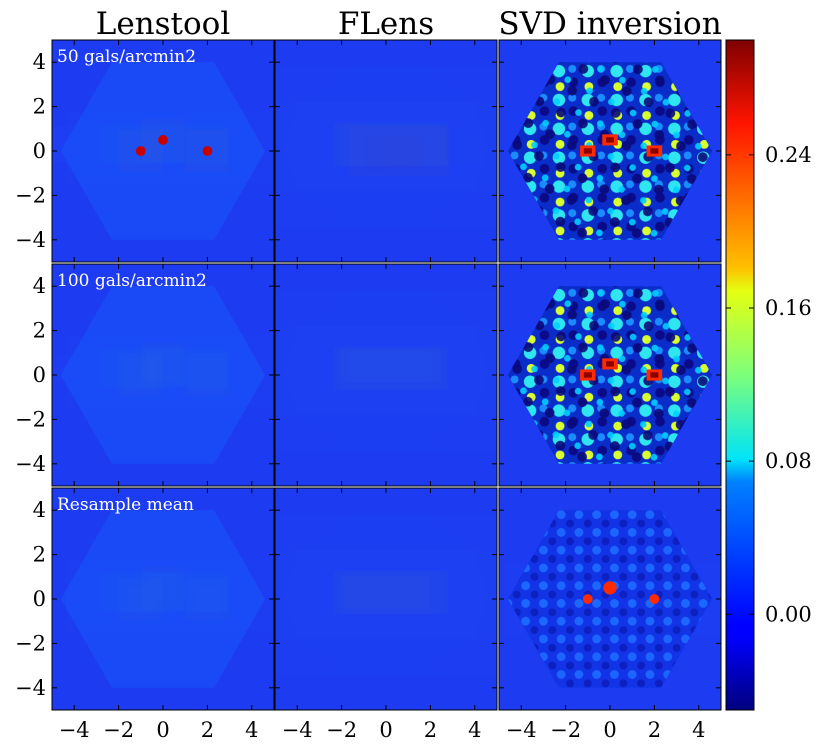 This screenshot has width=830, height=750. What do you see at coordinates (769, 384) in the screenshot?
I see `colorbar-ticks: 0.24 0.16 0.08 0.00` at bounding box center [769, 384].